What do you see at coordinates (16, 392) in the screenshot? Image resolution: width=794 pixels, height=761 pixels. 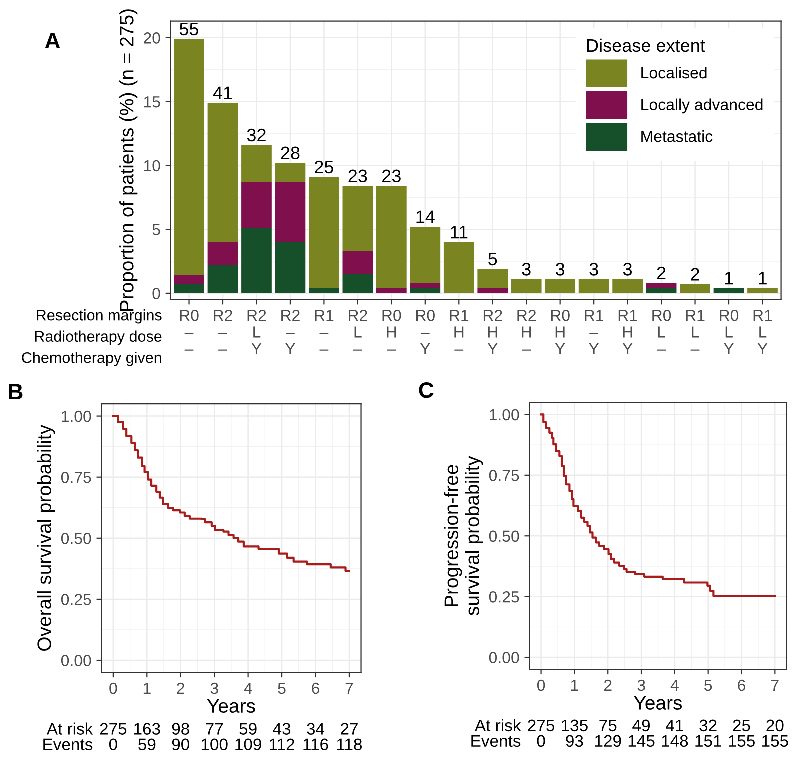 I see `chart-title: B` at bounding box center [16, 392].